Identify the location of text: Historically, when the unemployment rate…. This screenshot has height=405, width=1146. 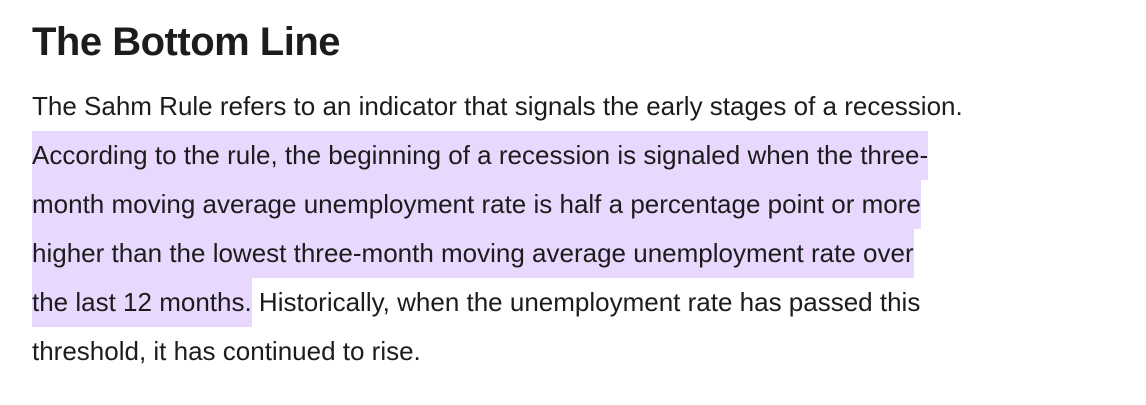
(589, 302).